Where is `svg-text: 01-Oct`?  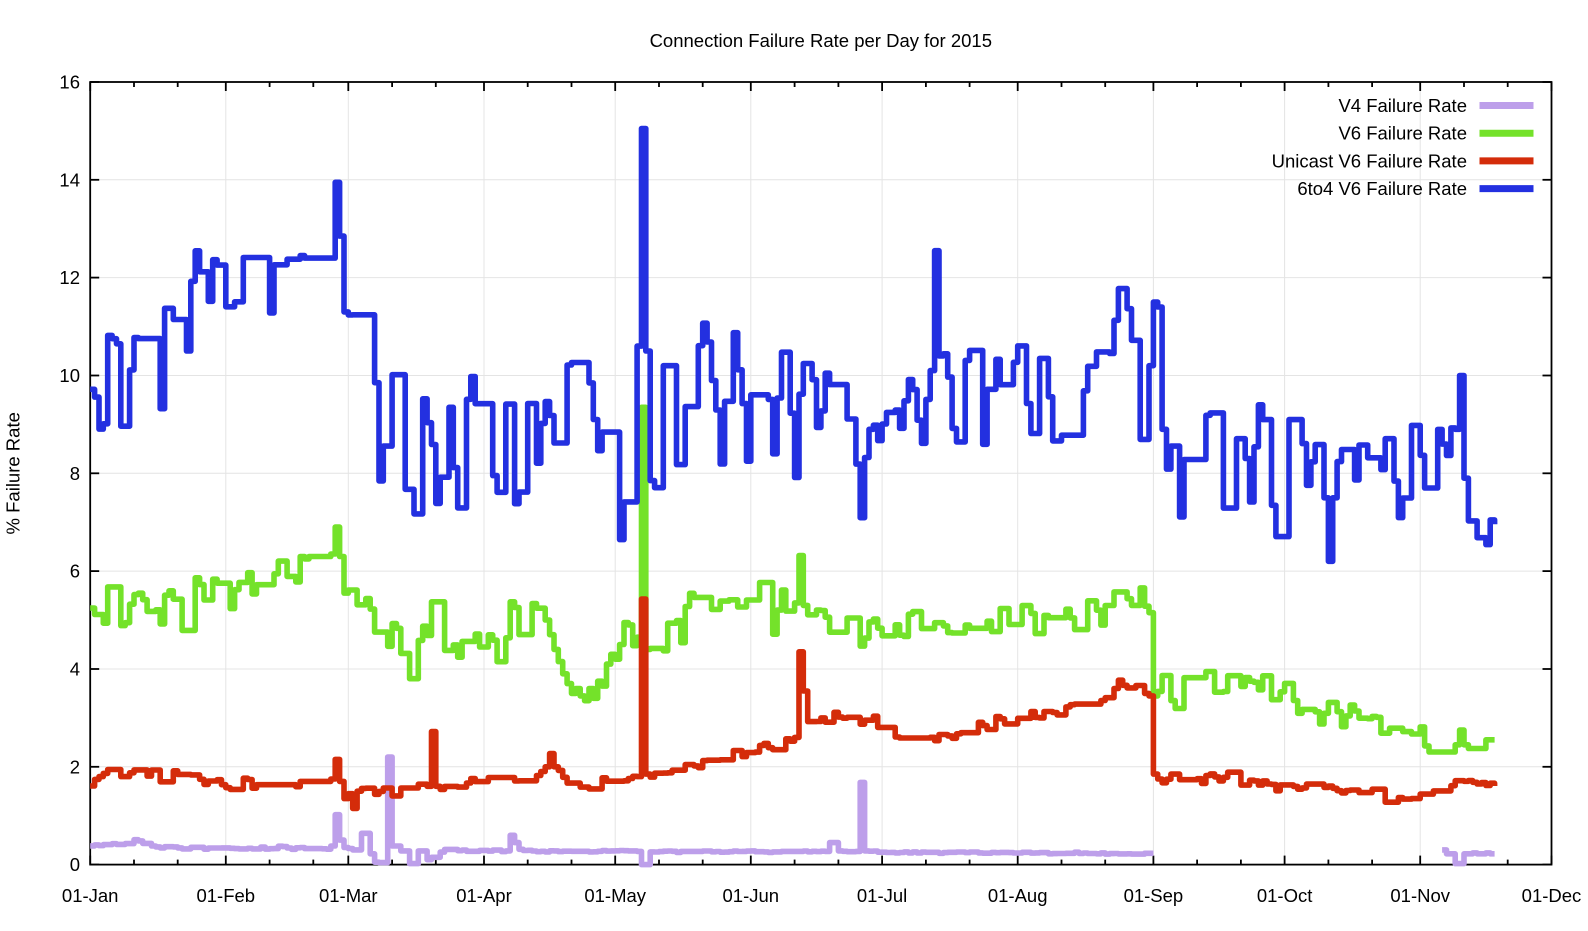 svg-text: 01-Oct is located at coordinates (1285, 895).